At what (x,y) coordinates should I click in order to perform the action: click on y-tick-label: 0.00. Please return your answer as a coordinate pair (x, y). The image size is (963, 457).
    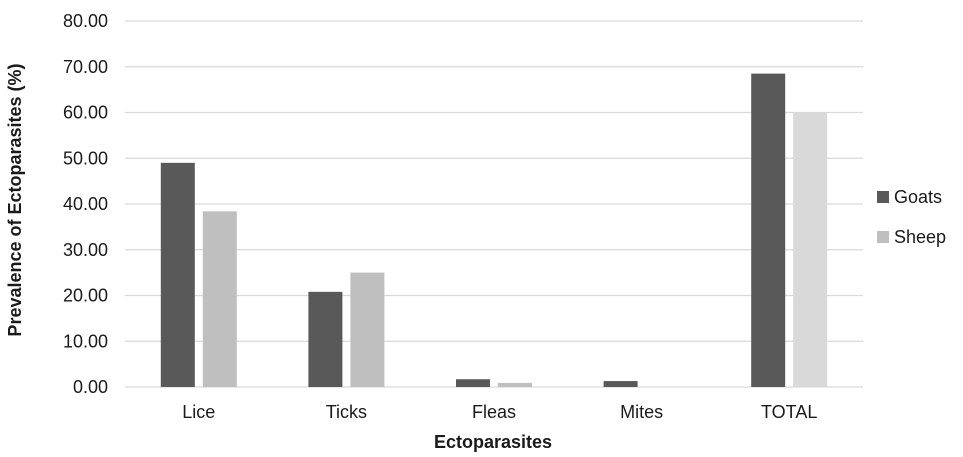
    Looking at the image, I should click on (90, 387).